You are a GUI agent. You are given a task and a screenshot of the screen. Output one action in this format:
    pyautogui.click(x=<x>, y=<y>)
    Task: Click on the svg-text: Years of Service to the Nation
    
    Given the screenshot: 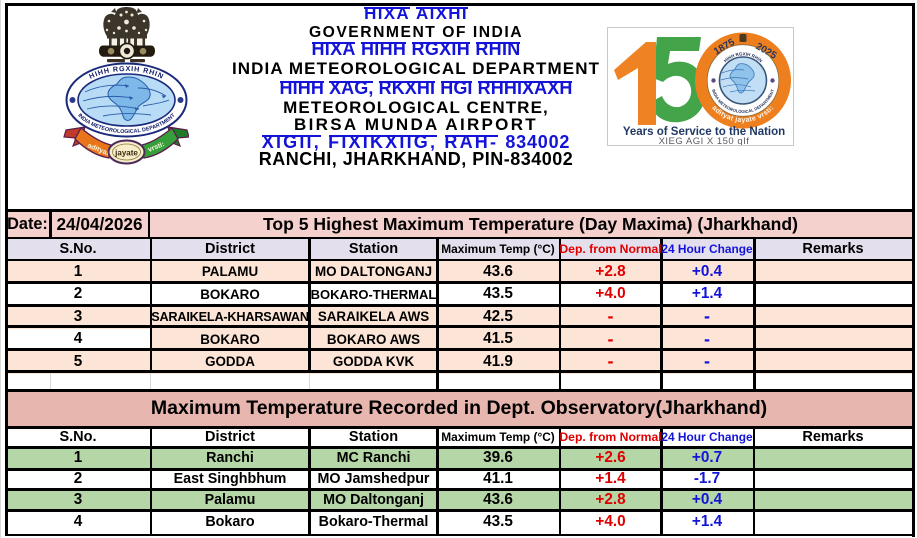 What is the action you would take?
    pyautogui.click(x=704, y=132)
    